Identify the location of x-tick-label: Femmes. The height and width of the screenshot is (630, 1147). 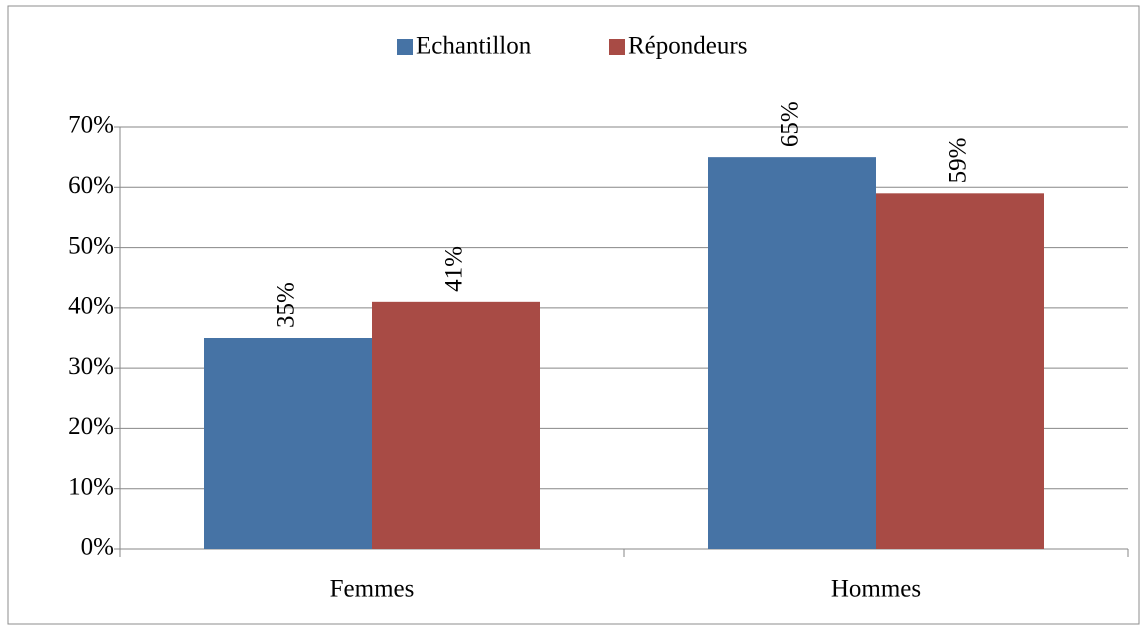
(372, 589).